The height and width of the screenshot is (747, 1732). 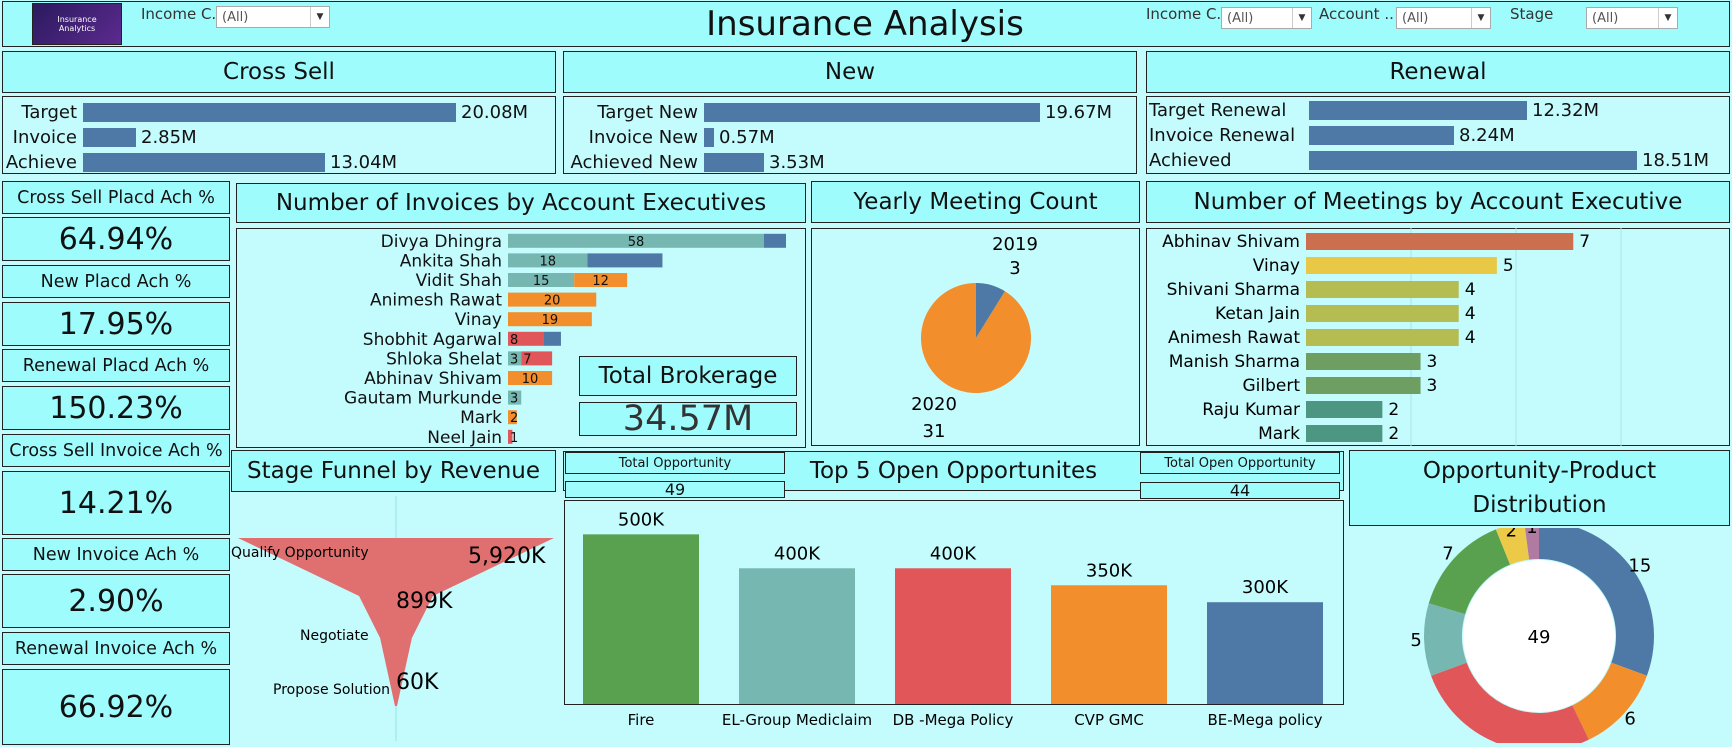 What do you see at coordinates (116, 648) in the screenshot?
I see `kpi-label: Renewal Invoice Ach %` at bounding box center [116, 648].